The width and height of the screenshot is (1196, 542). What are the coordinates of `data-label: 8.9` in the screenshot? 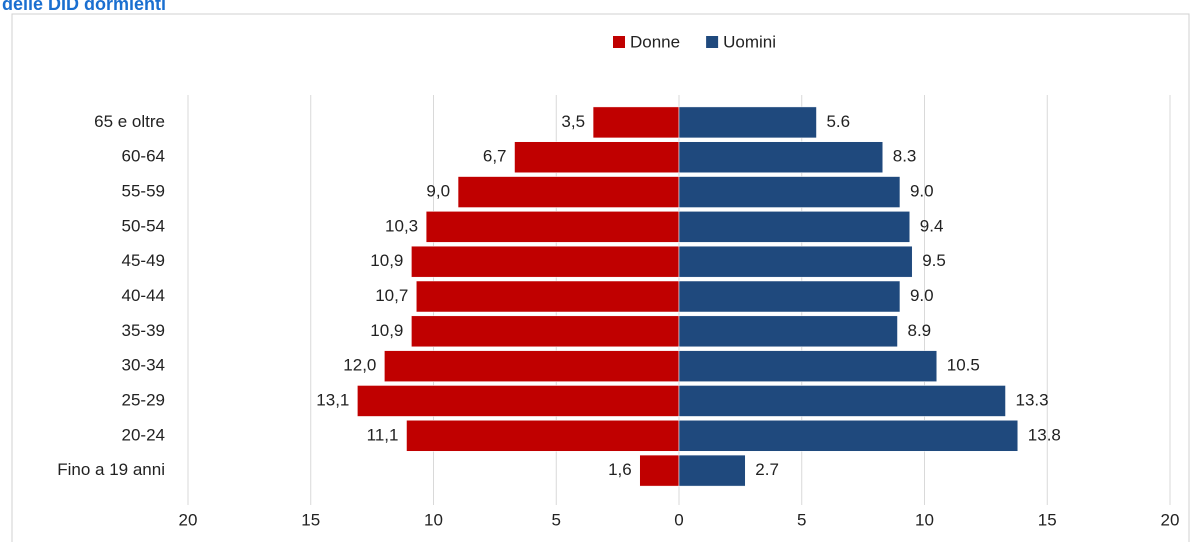 It's located at (919, 330).